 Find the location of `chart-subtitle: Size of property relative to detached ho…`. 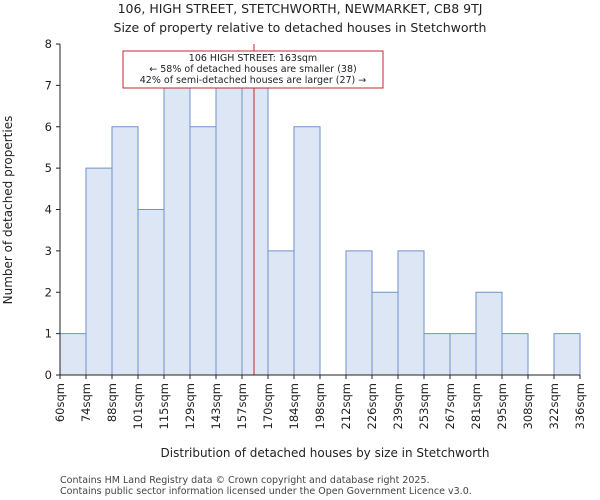

chart-subtitle: Size of property relative to detached ho… is located at coordinates (300, 27).